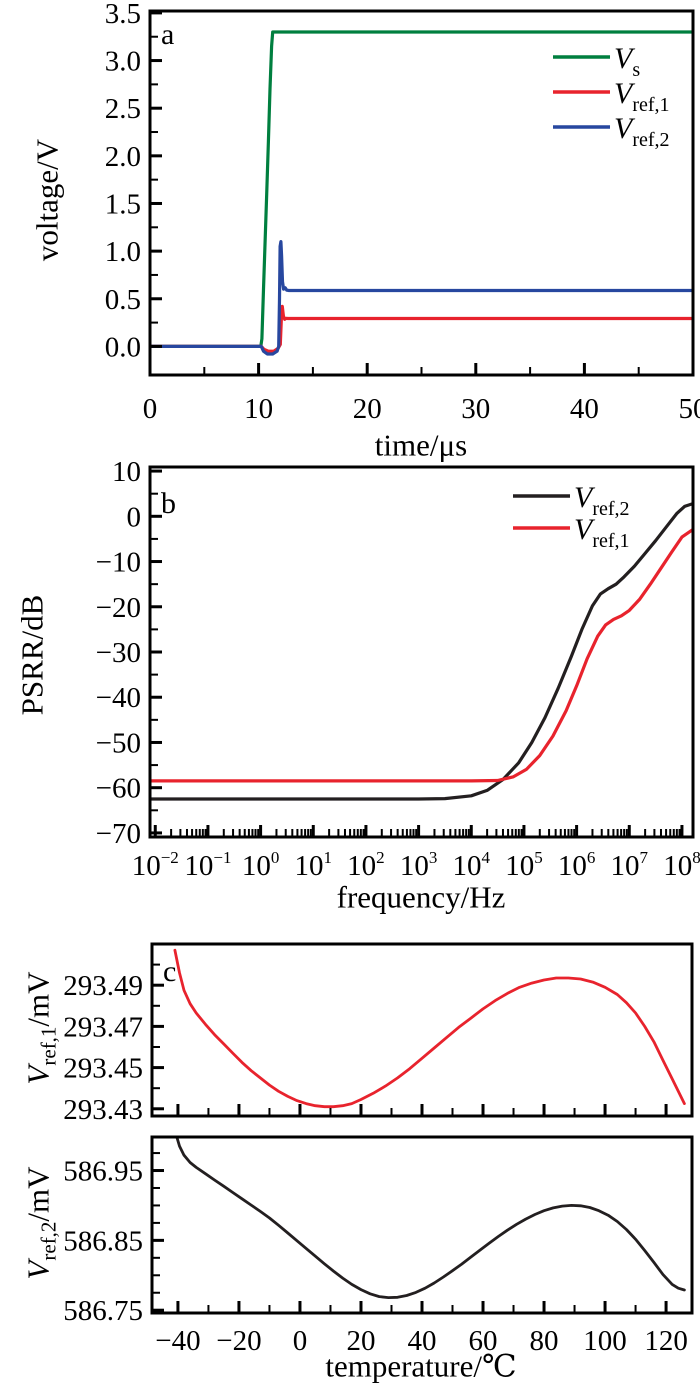 The width and height of the screenshot is (700, 1385). What do you see at coordinates (118, 743) in the screenshot?
I see `y-tick-label: −50` at bounding box center [118, 743].